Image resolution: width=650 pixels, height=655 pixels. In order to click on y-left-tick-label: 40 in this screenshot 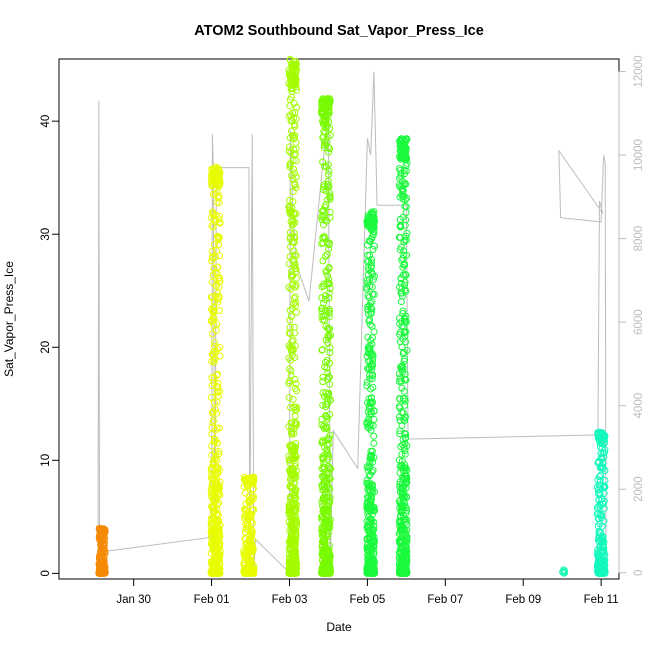, I will do `click(46, 121)`.